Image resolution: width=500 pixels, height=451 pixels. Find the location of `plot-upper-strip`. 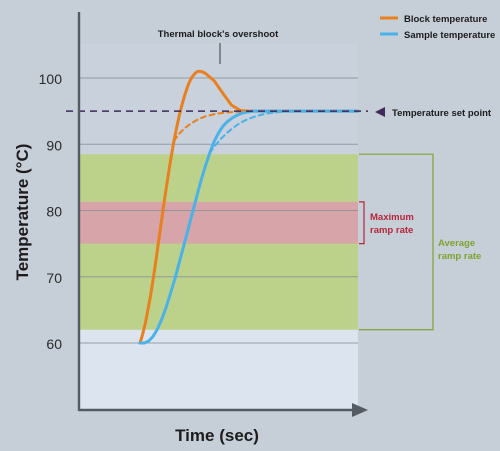

plot-upper-strip is located at coordinates (219, 99).